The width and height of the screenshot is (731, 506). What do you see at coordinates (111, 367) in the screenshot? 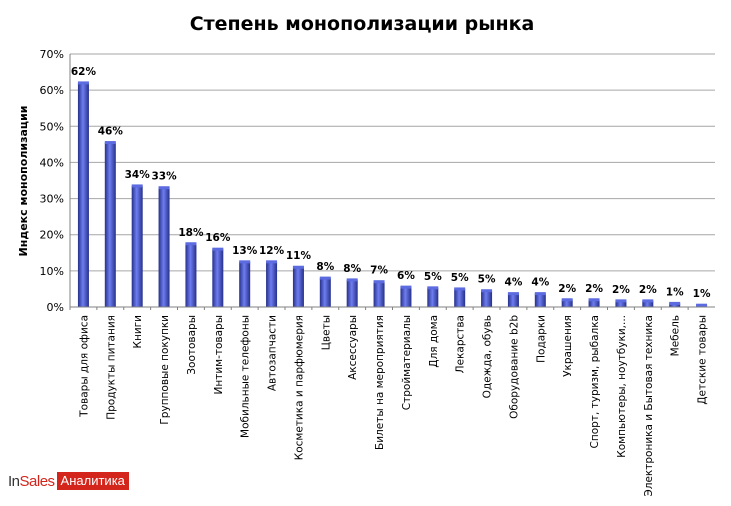
I see `category-label: Продукты питания` at bounding box center [111, 367].